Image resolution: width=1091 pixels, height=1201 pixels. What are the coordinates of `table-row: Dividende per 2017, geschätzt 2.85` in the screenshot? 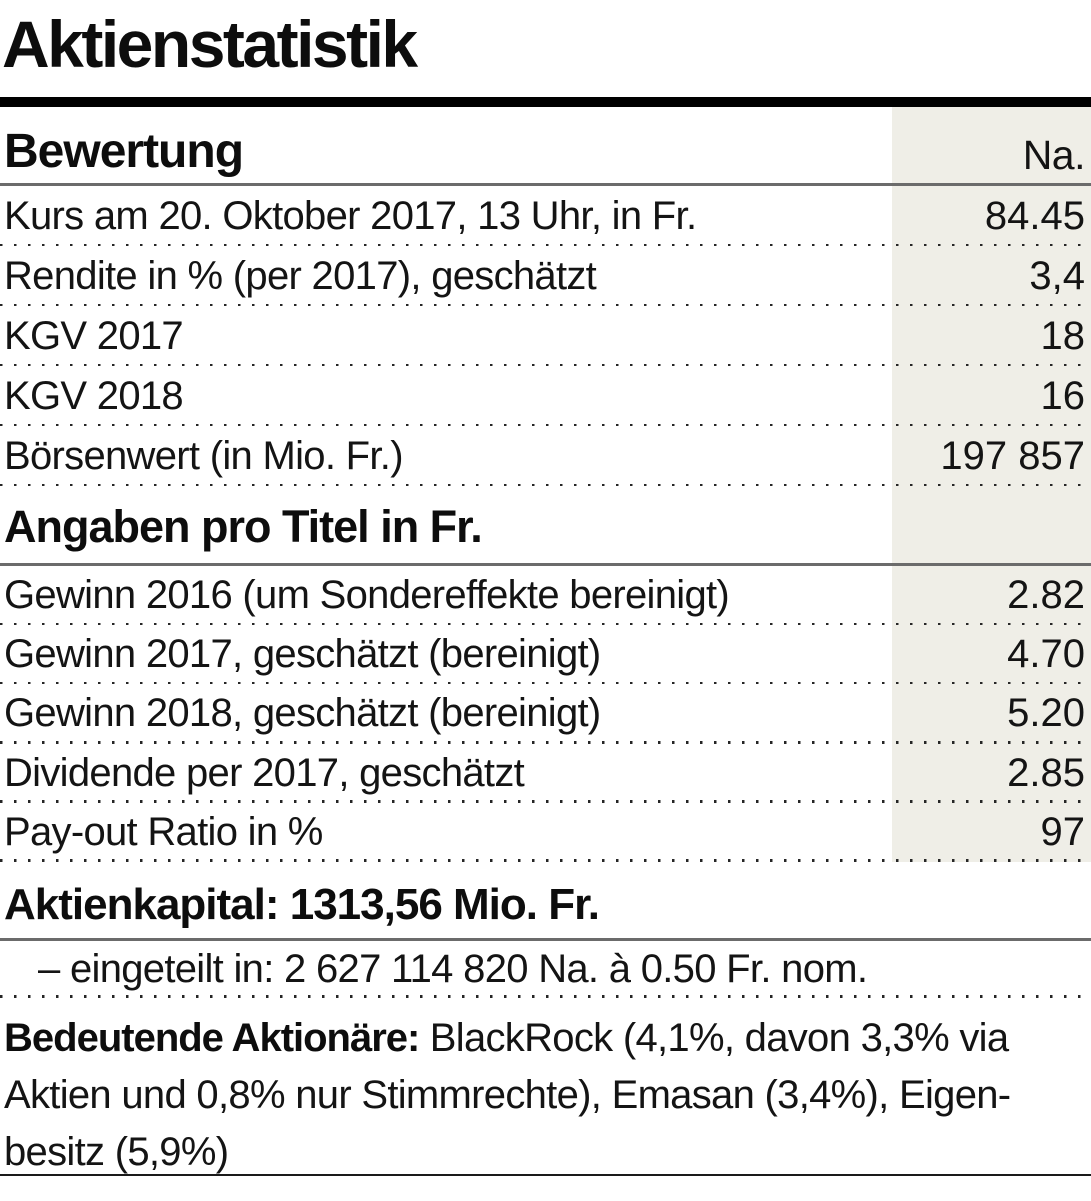 It's located at (545, 773).